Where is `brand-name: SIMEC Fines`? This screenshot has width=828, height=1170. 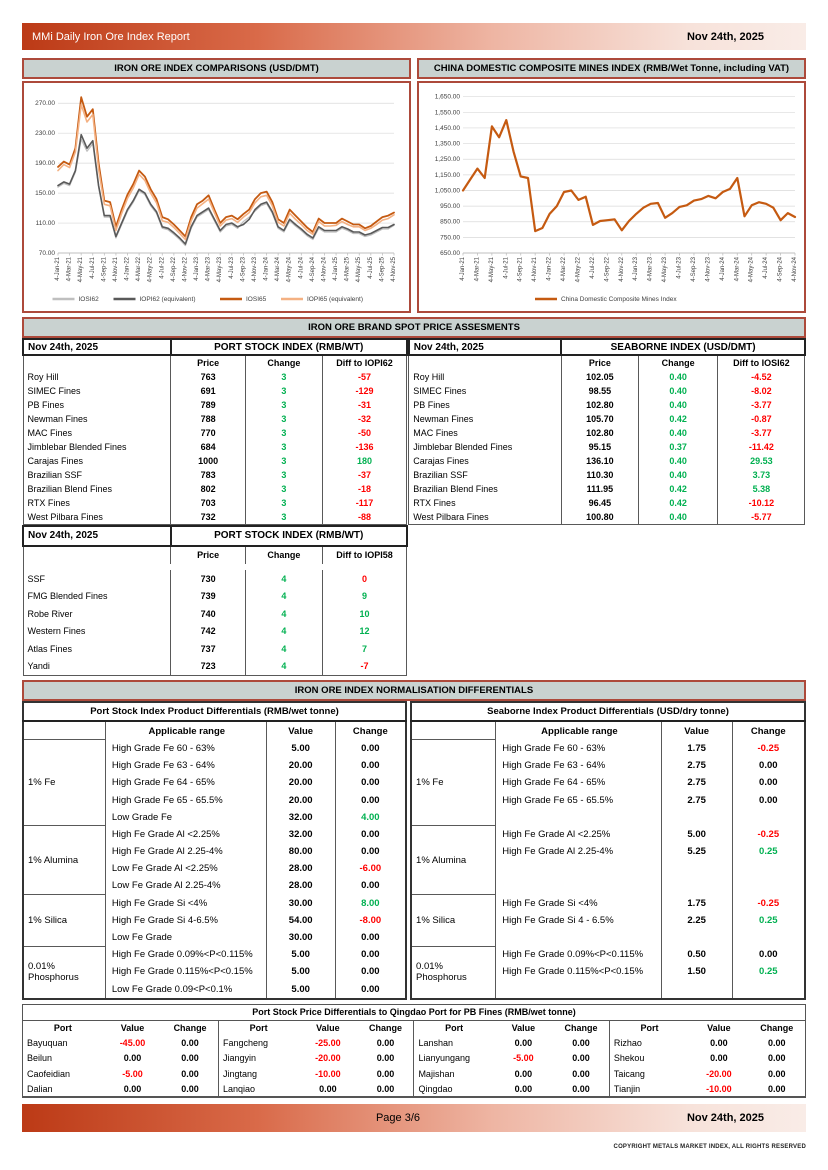 brand-name: SIMEC Fines is located at coordinates (54, 391).